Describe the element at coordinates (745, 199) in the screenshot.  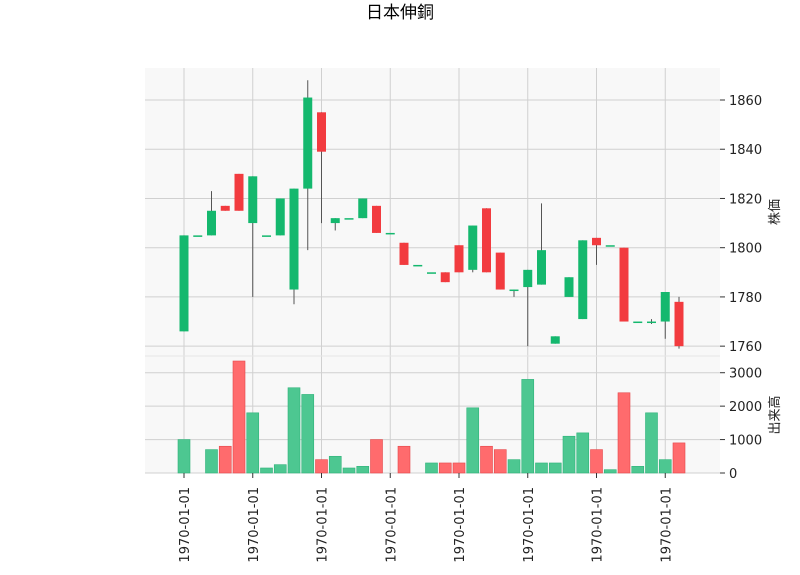
I see `price-tick-label: 1820` at that location.